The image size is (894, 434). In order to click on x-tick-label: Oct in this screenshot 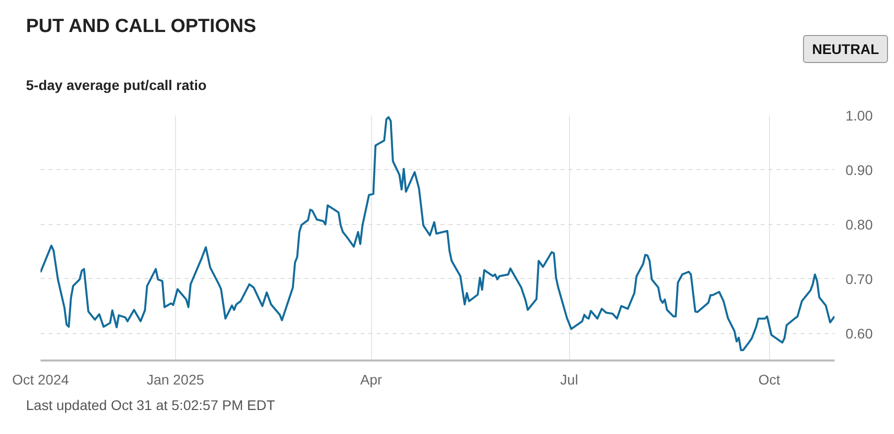, I will do `click(769, 380)`.